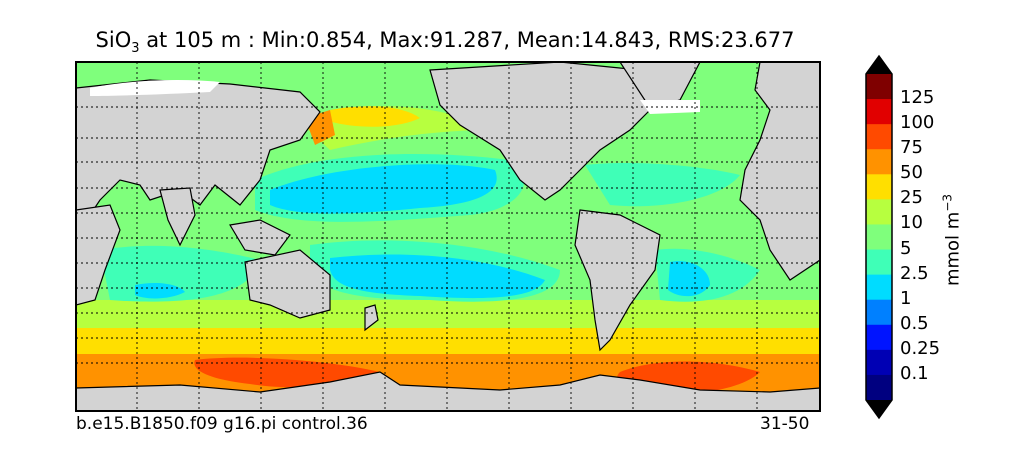  What do you see at coordinates (911, 223) in the screenshot?
I see `colorbar-tick-label: 10` at bounding box center [911, 223].